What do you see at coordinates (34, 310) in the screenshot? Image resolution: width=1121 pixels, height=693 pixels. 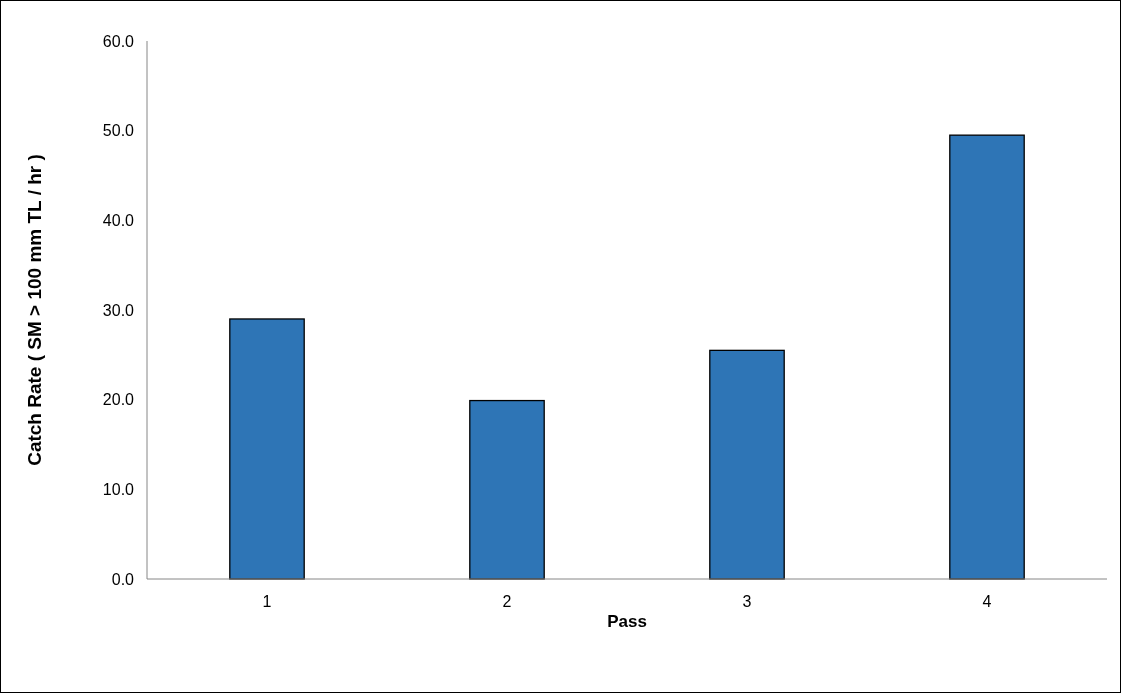 I see `y-axis-title: Catch Rate ( SM > 100 mm TL / hr )` at bounding box center [34, 310].